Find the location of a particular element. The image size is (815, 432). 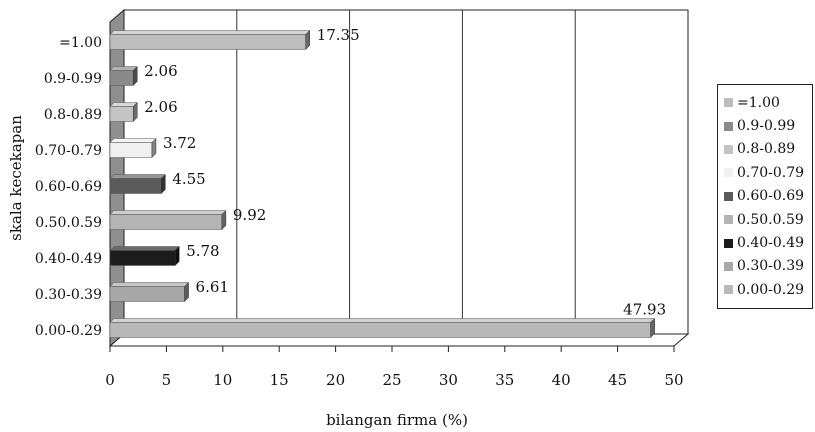

y-tick-label: 0.50.0.59 is located at coordinates (68, 223).